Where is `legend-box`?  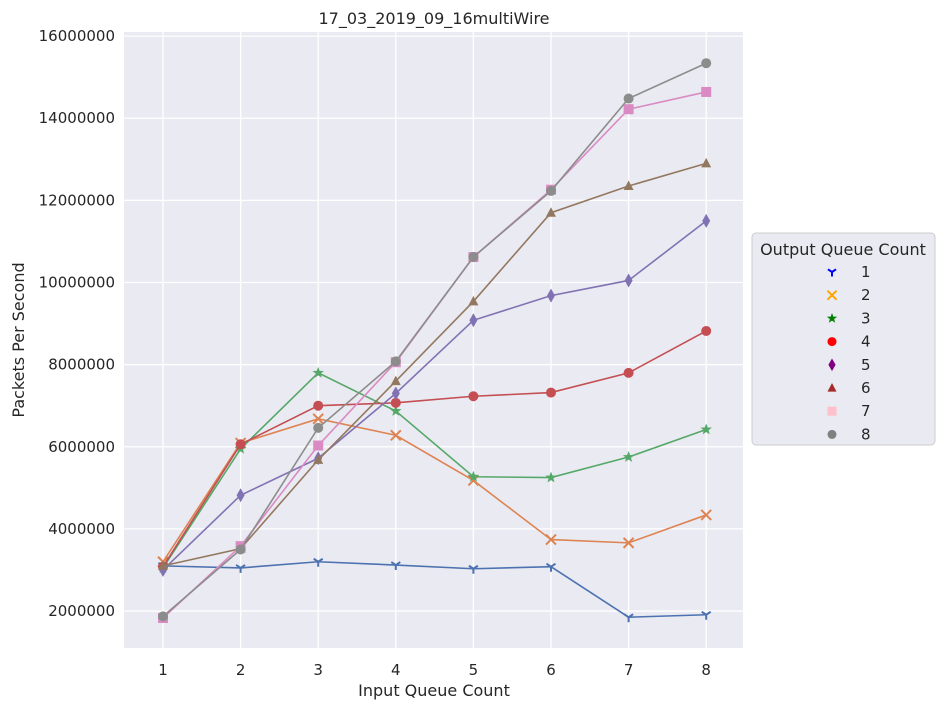
legend-box is located at coordinates (843, 339).